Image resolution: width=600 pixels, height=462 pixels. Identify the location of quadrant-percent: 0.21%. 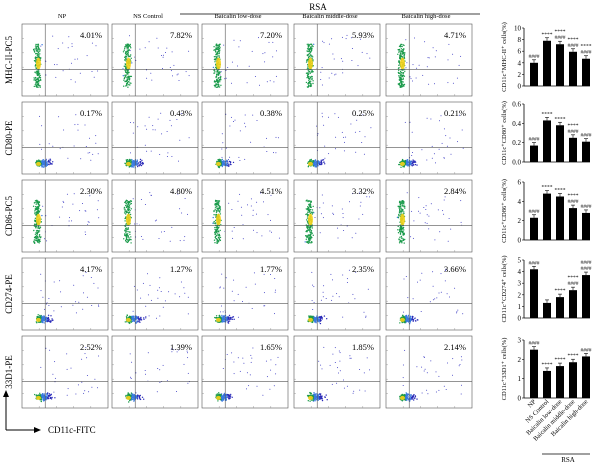
(455, 113).